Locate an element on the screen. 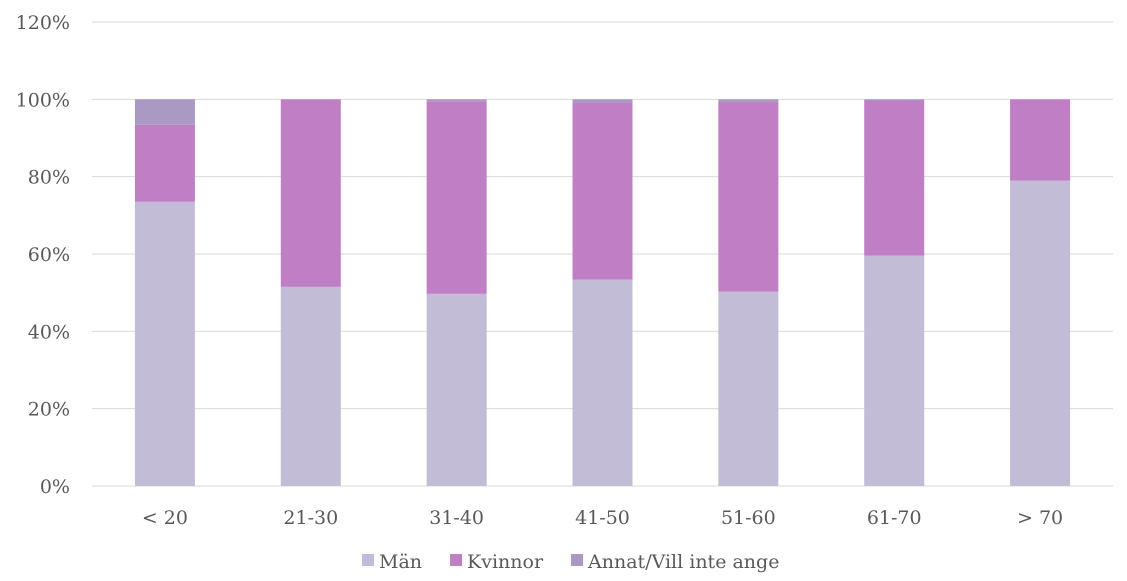 This screenshot has height=581, width=1127. y-tick-label: 40% is located at coordinates (49, 332).